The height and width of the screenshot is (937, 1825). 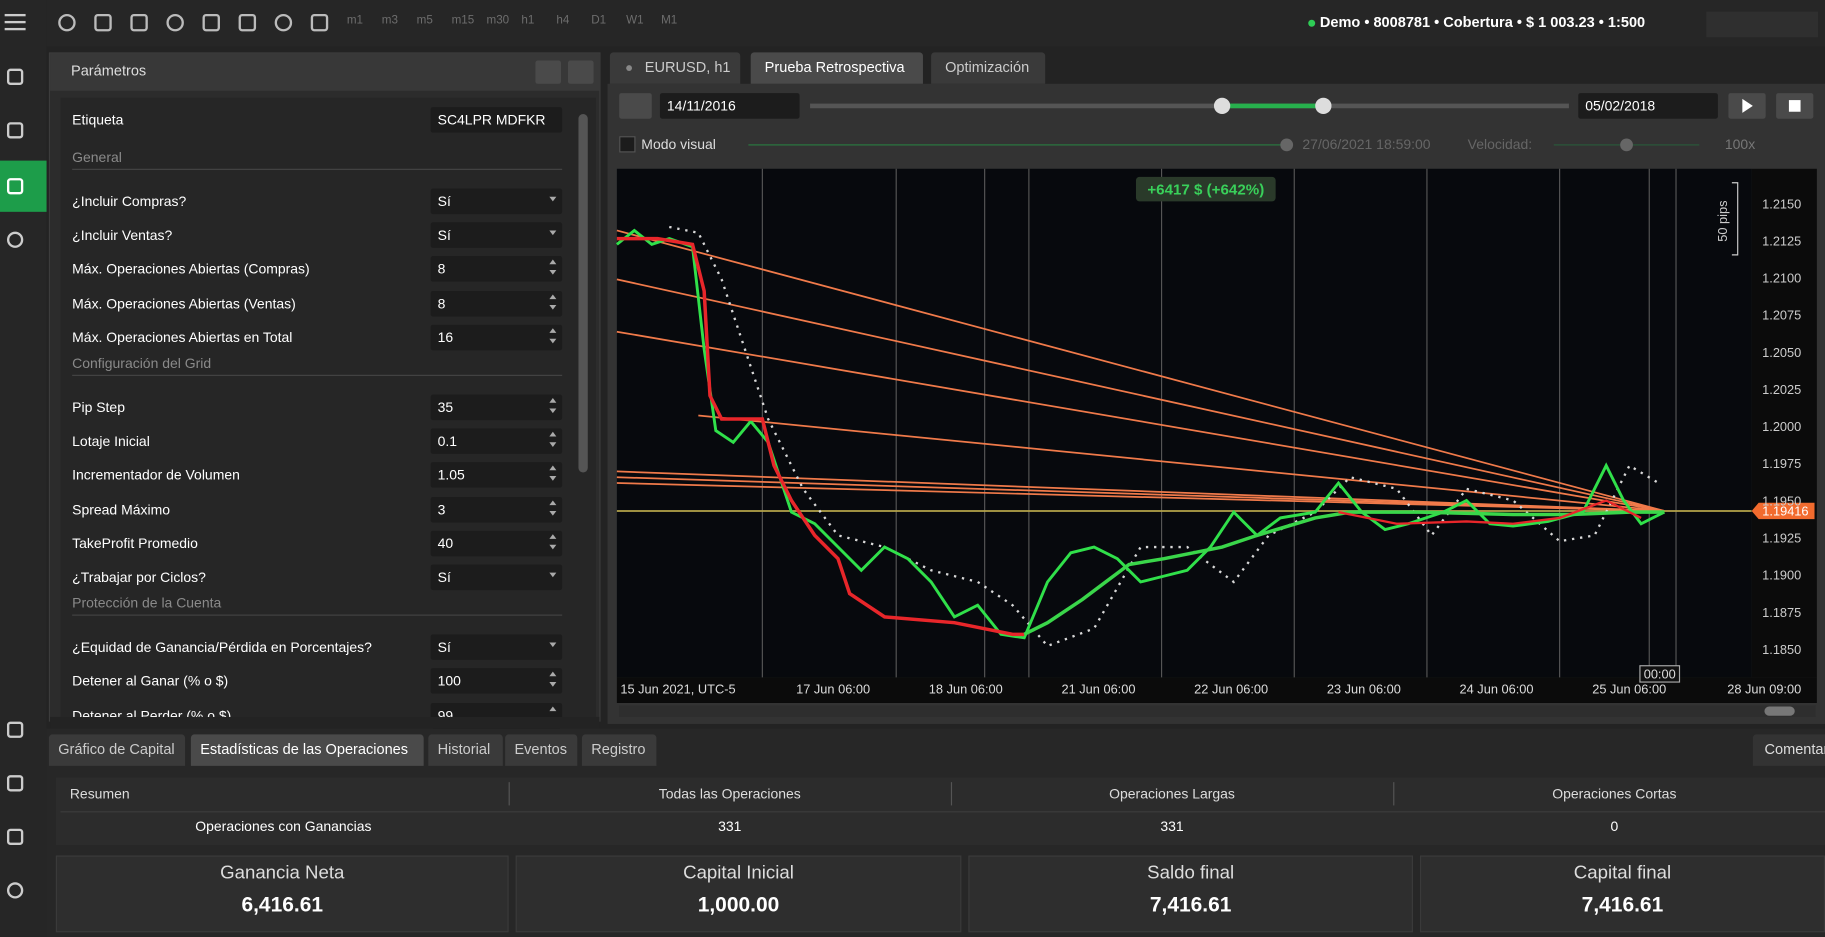 I want to click on tab: Comentar, so click(x=1788, y=750).